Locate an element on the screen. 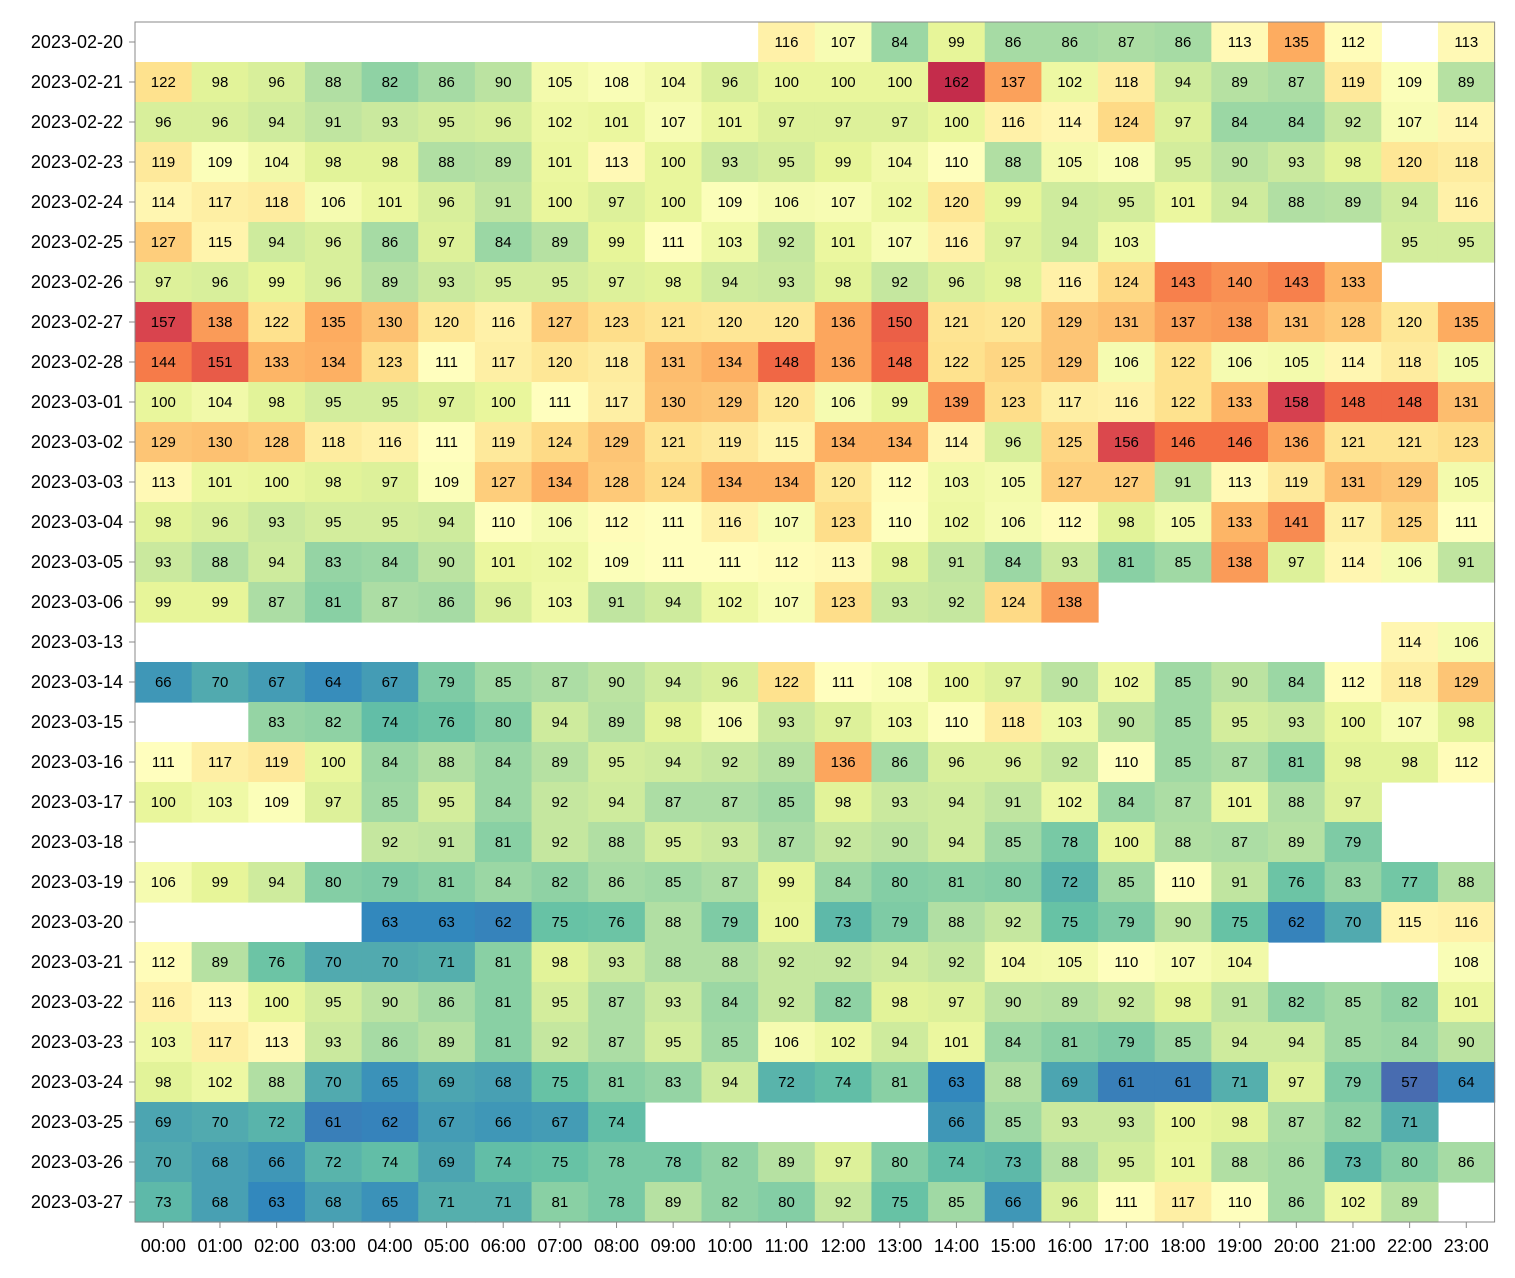 The height and width of the screenshot is (1278, 1515). cell-value-label: 110 is located at coordinates (1240, 1202).